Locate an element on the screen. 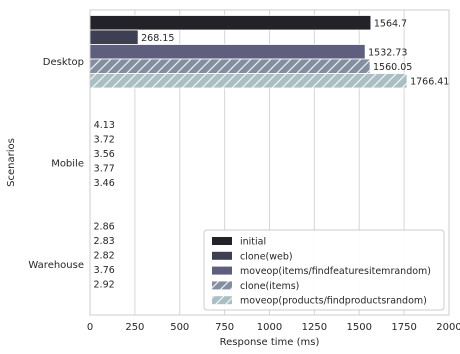  value-label: 3.56 is located at coordinates (104, 154).